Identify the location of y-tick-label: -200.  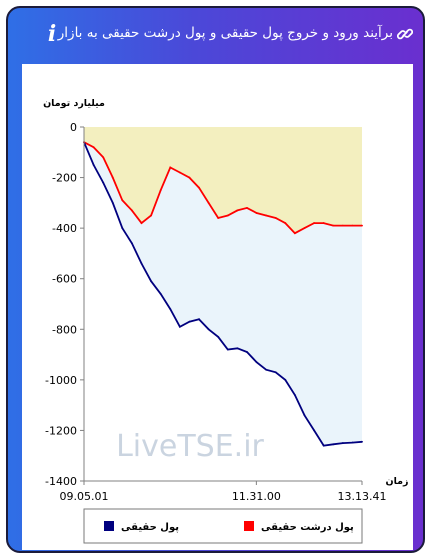
(64, 178).